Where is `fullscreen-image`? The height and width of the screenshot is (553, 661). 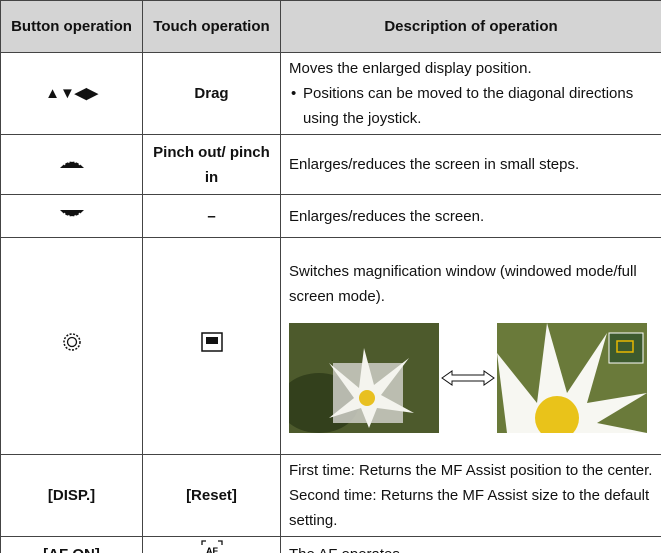
fullscreen-image is located at coordinates (572, 378).